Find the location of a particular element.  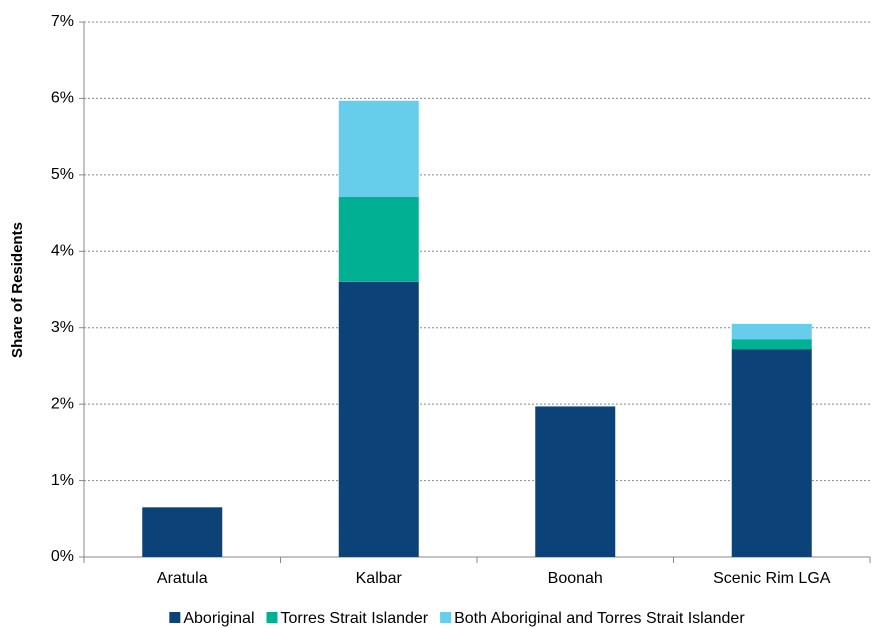

y-axis-label: Share of Residents is located at coordinates (17, 290).